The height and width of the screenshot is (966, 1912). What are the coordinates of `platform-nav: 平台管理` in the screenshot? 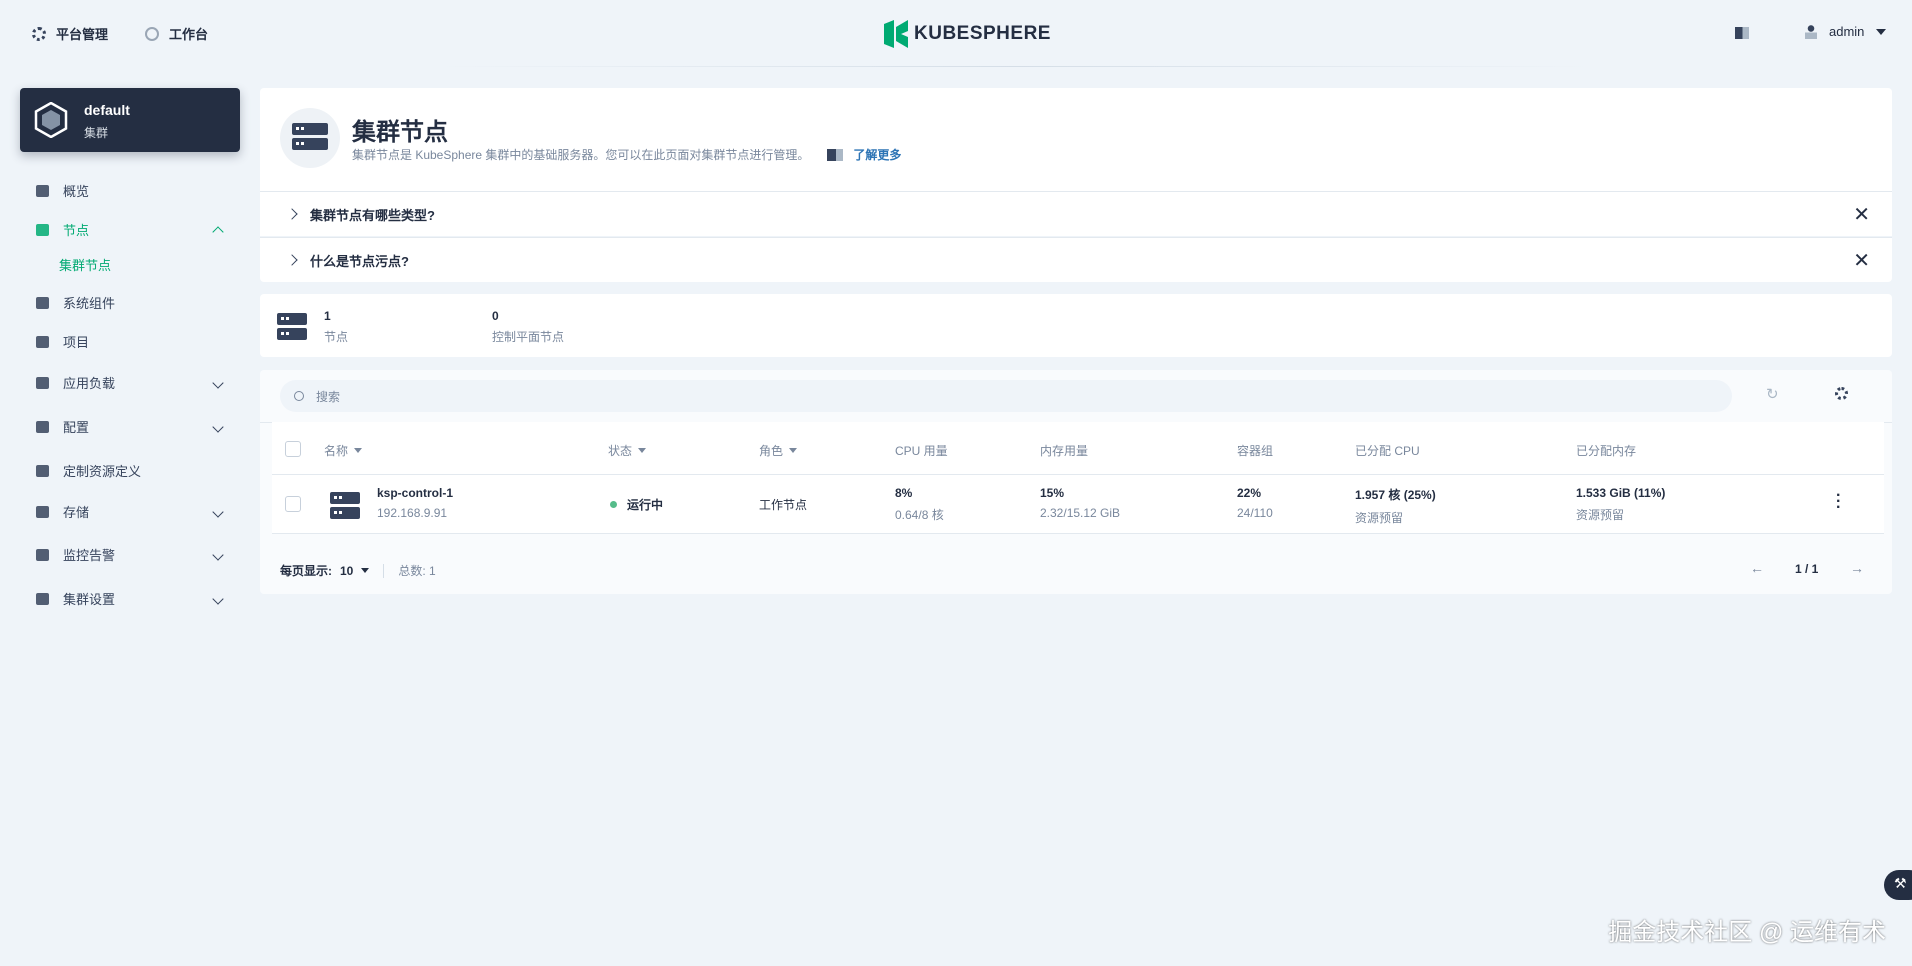 It's located at (70, 33).